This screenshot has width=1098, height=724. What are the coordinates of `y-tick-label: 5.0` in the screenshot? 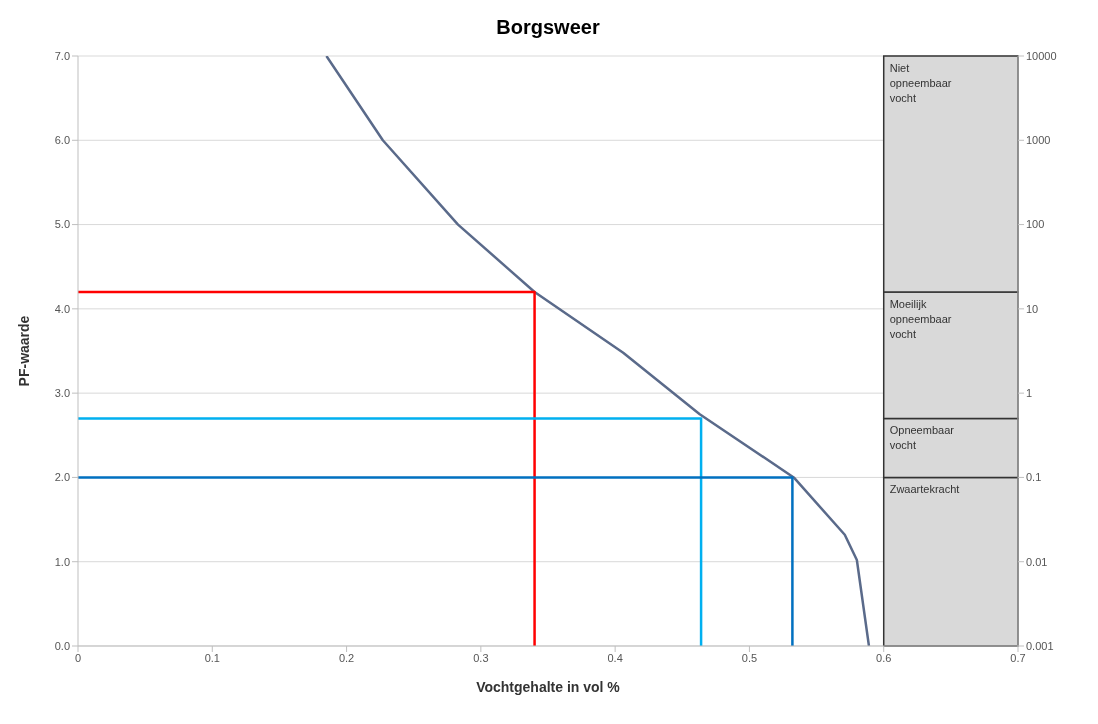 It's located at (62, 224).